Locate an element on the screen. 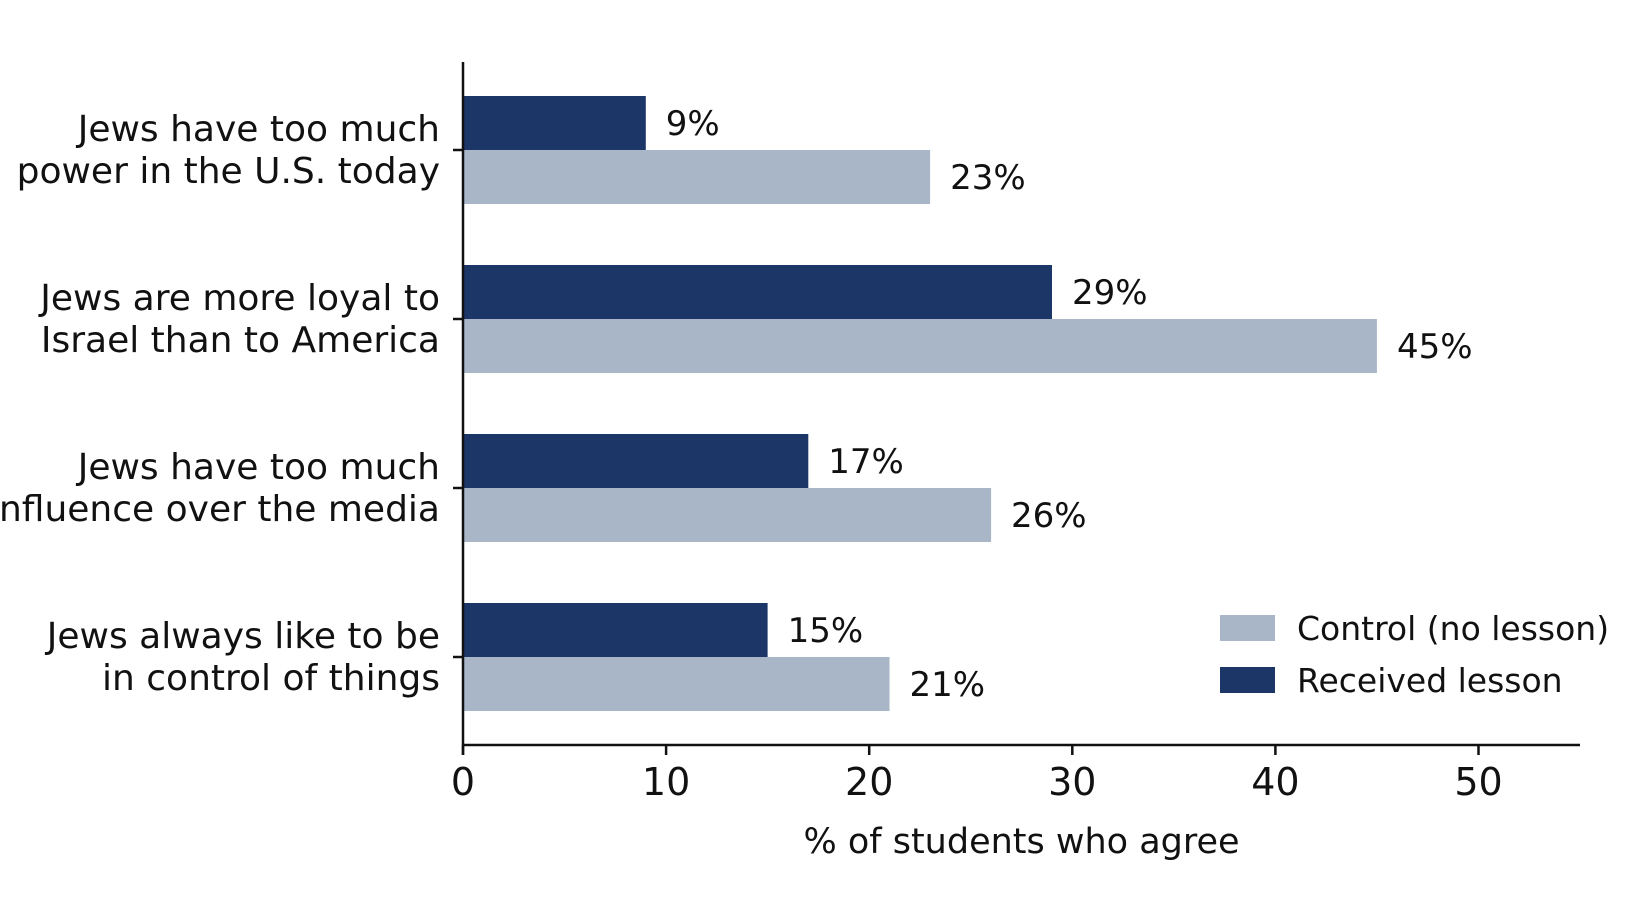  category-label: Jews always like to be is located at coordinates (242, 636).